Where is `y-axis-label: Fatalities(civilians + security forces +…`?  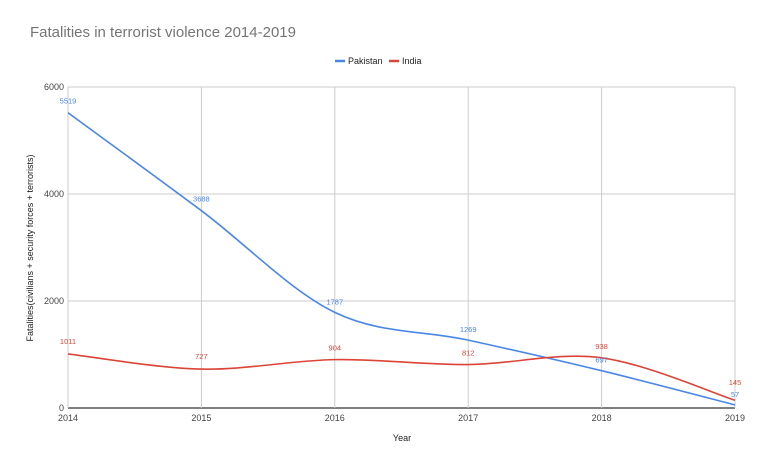
y-axis-label: Fatalities(civilians + security forces +… is located at coordinates (30, 247).